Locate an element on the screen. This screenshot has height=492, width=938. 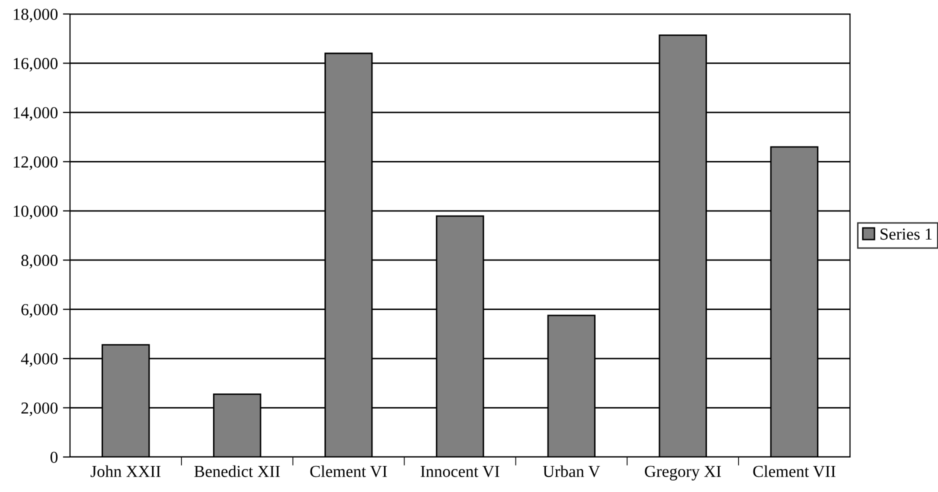
x-tick-label: John XXII is located at coordinates (125, 471).